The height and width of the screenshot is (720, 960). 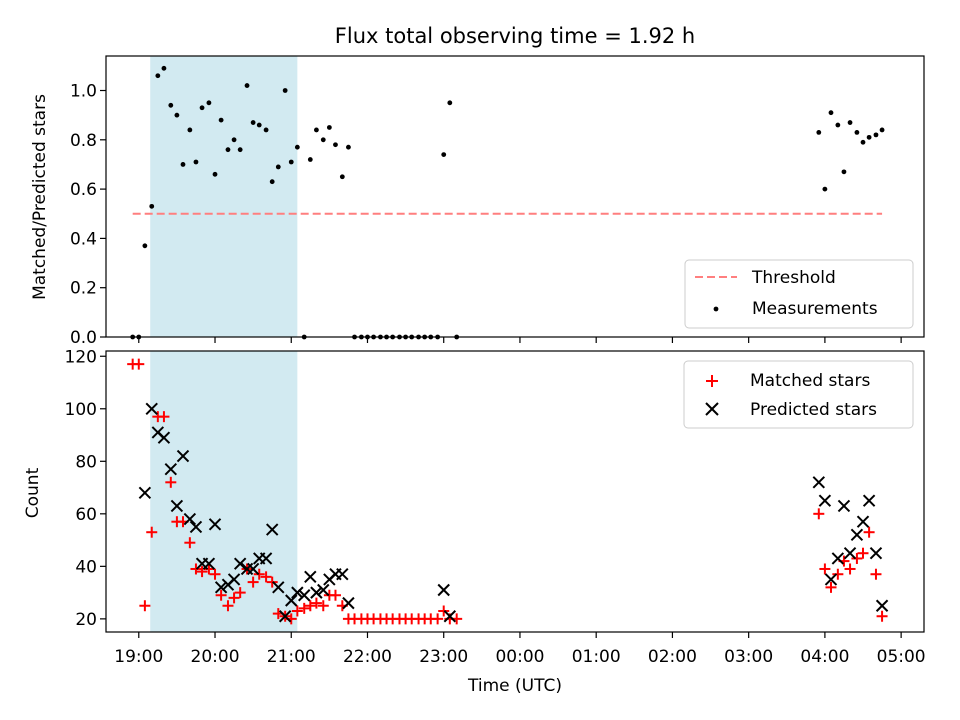 I want to click on y-tick-label: 1.0, so click(x=83, y=92).